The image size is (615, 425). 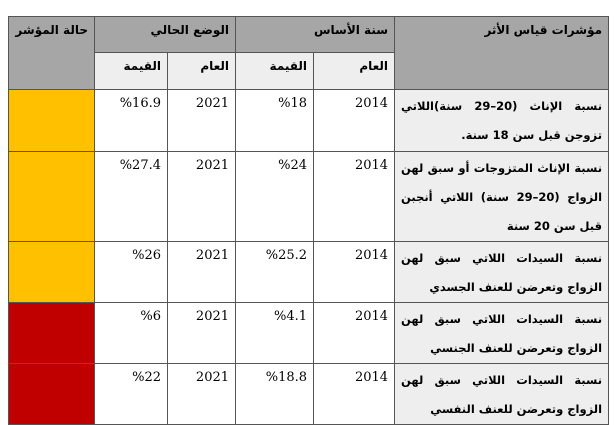 I want to click on current-value-cell: %26, so click(x=131, y=272).